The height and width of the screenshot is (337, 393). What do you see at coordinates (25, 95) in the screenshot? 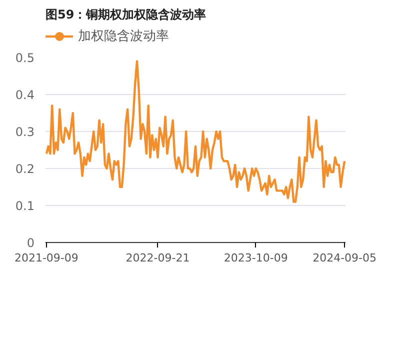
I see `y-tick-label: 0.4` at bounding box center [25, 95].